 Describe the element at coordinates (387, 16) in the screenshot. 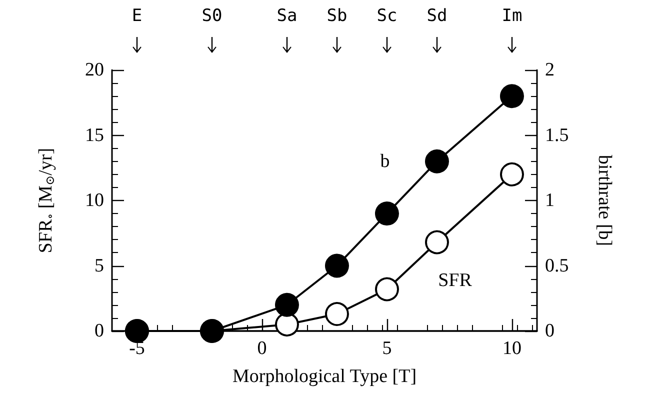

I see `text: Sc` at that location.